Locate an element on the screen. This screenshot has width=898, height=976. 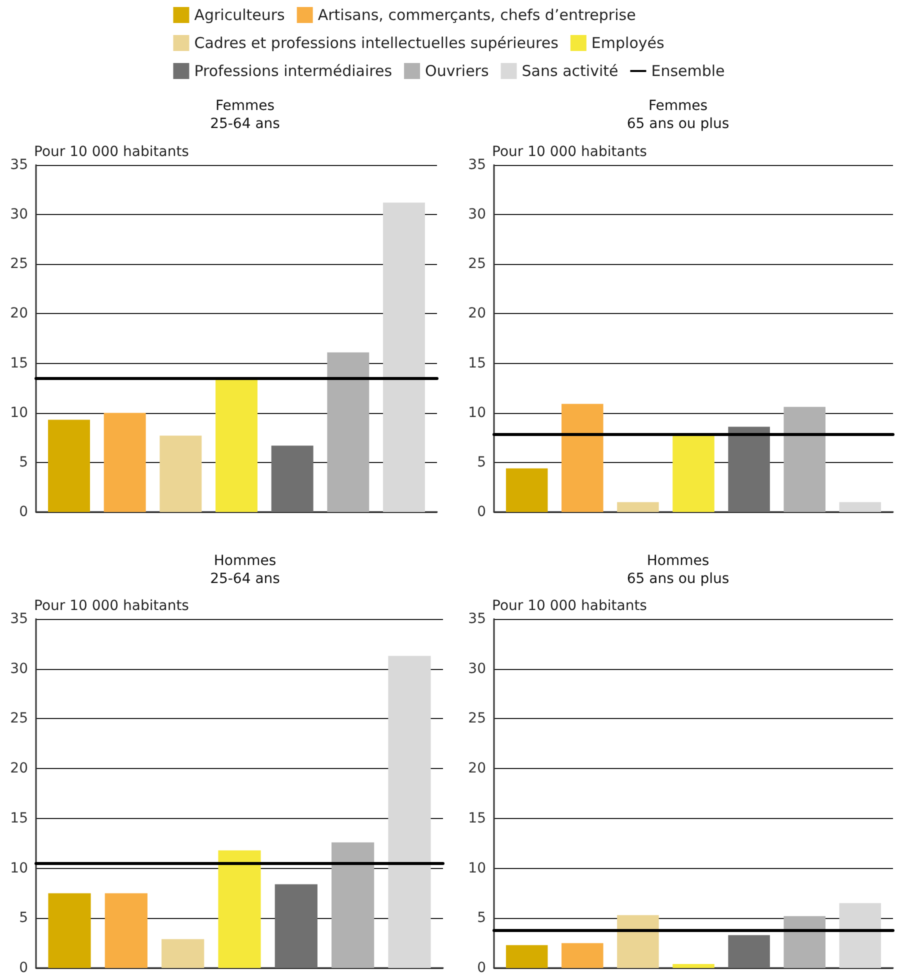
legend-label: Artisans, commerçants, chefs d’entreprise is located at coordinates (477, 15).